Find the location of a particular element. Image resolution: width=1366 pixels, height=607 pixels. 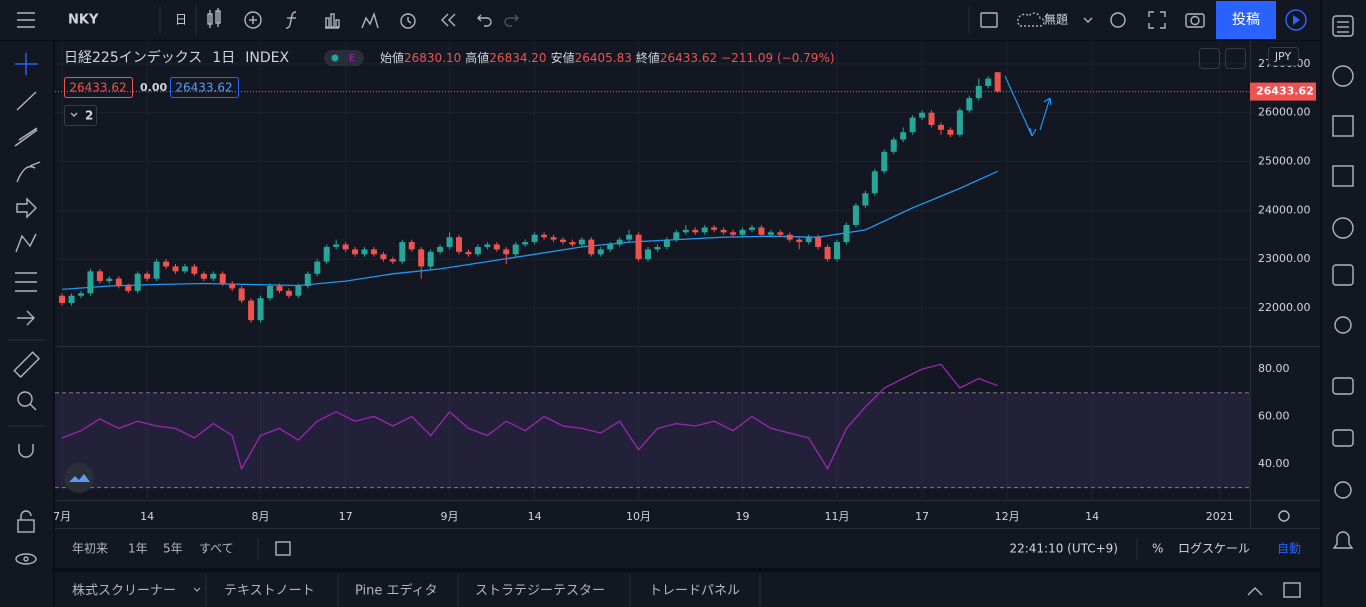

publish-label: 投稿 is located at coordinates (1246, 20).